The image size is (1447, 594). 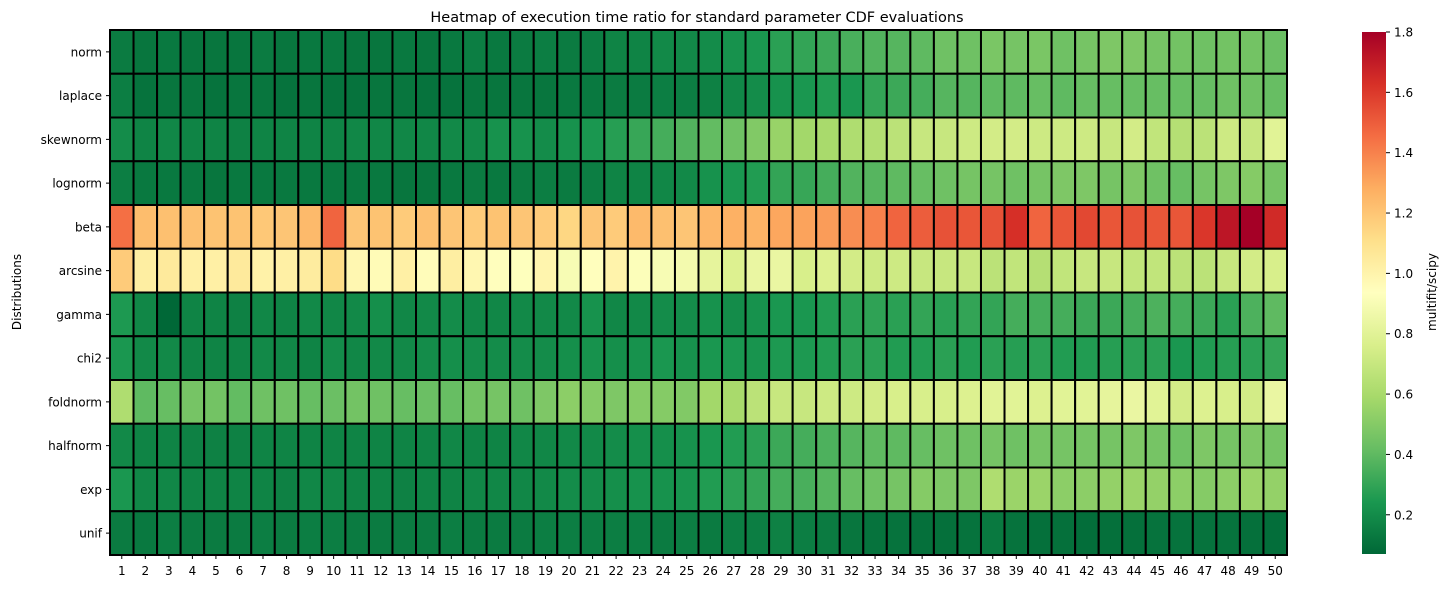 What do you see at coordinates (498, 571) in the screenshot?
I see `x-tick-label: 17` at bounding box center [498, 571].